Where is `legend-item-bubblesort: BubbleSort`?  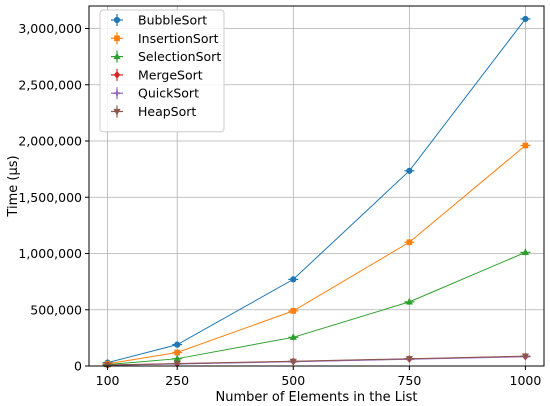 legend-item-bubblesort: BubbleSort is located at coordinates (159, 20).